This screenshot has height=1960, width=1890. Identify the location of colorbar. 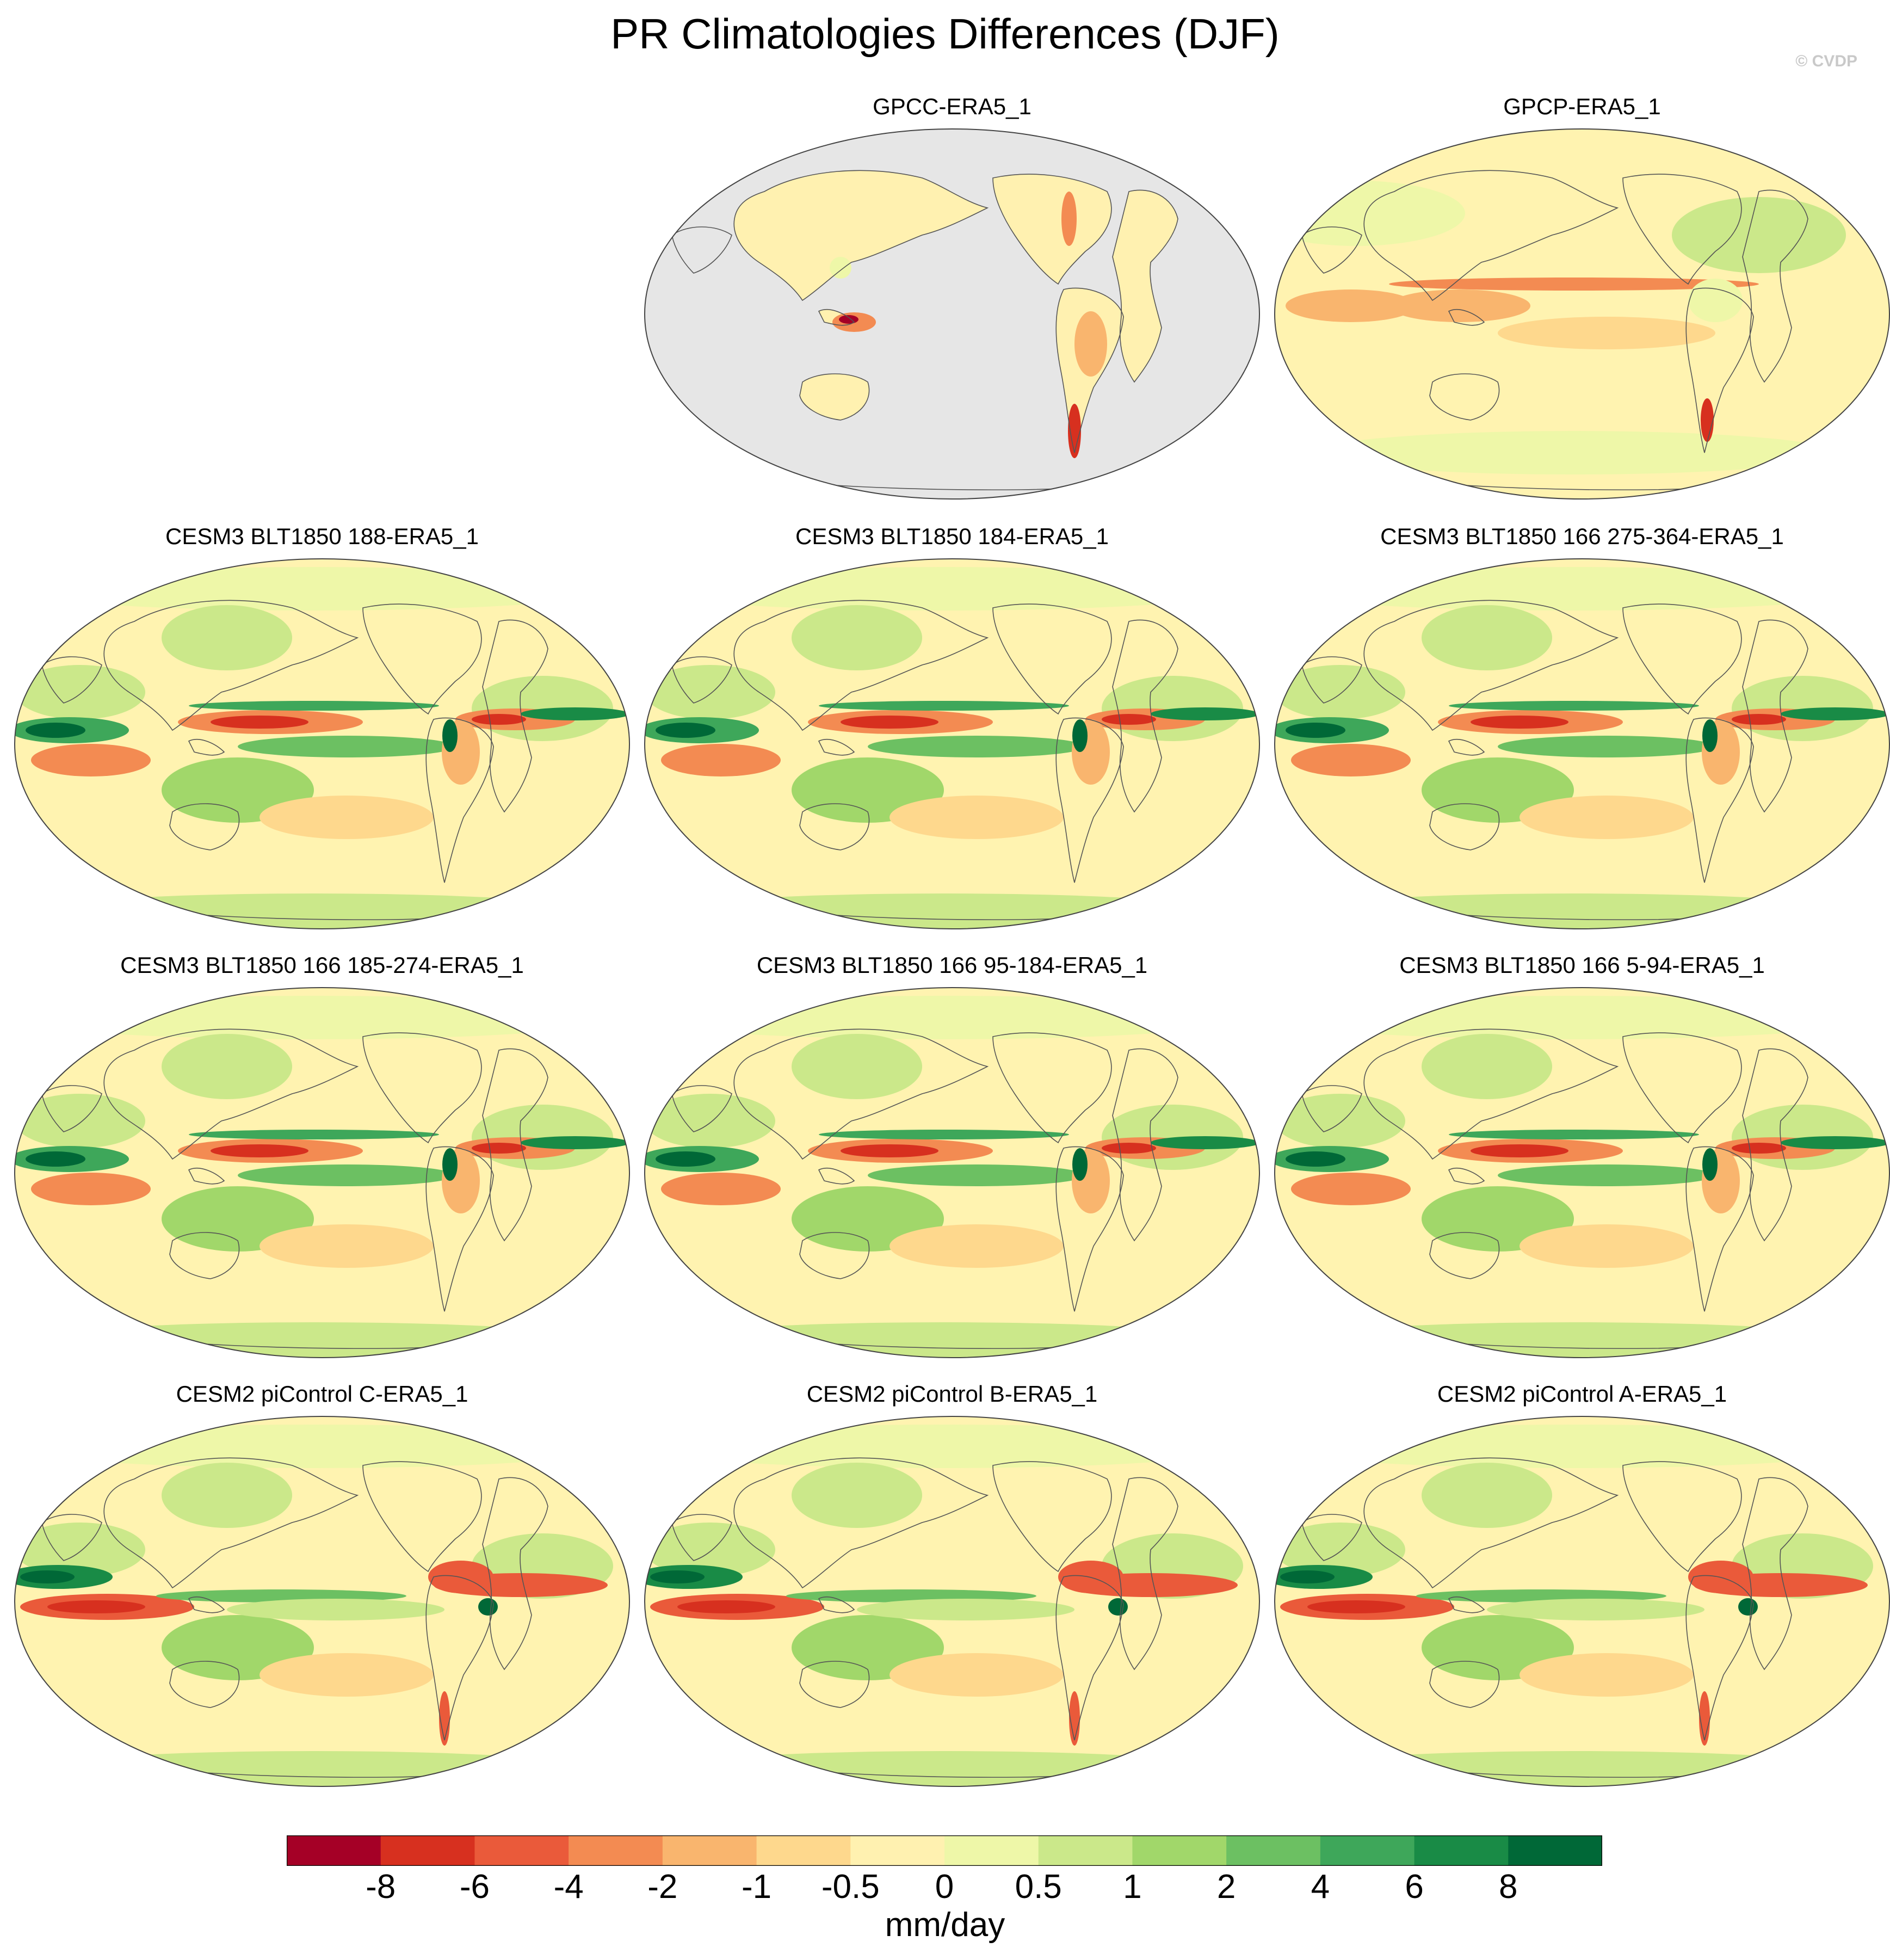
(944, 1850).